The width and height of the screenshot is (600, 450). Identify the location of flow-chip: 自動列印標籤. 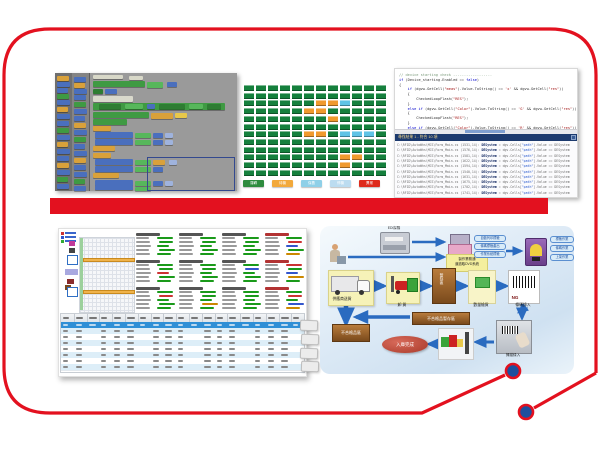
(490, 238).